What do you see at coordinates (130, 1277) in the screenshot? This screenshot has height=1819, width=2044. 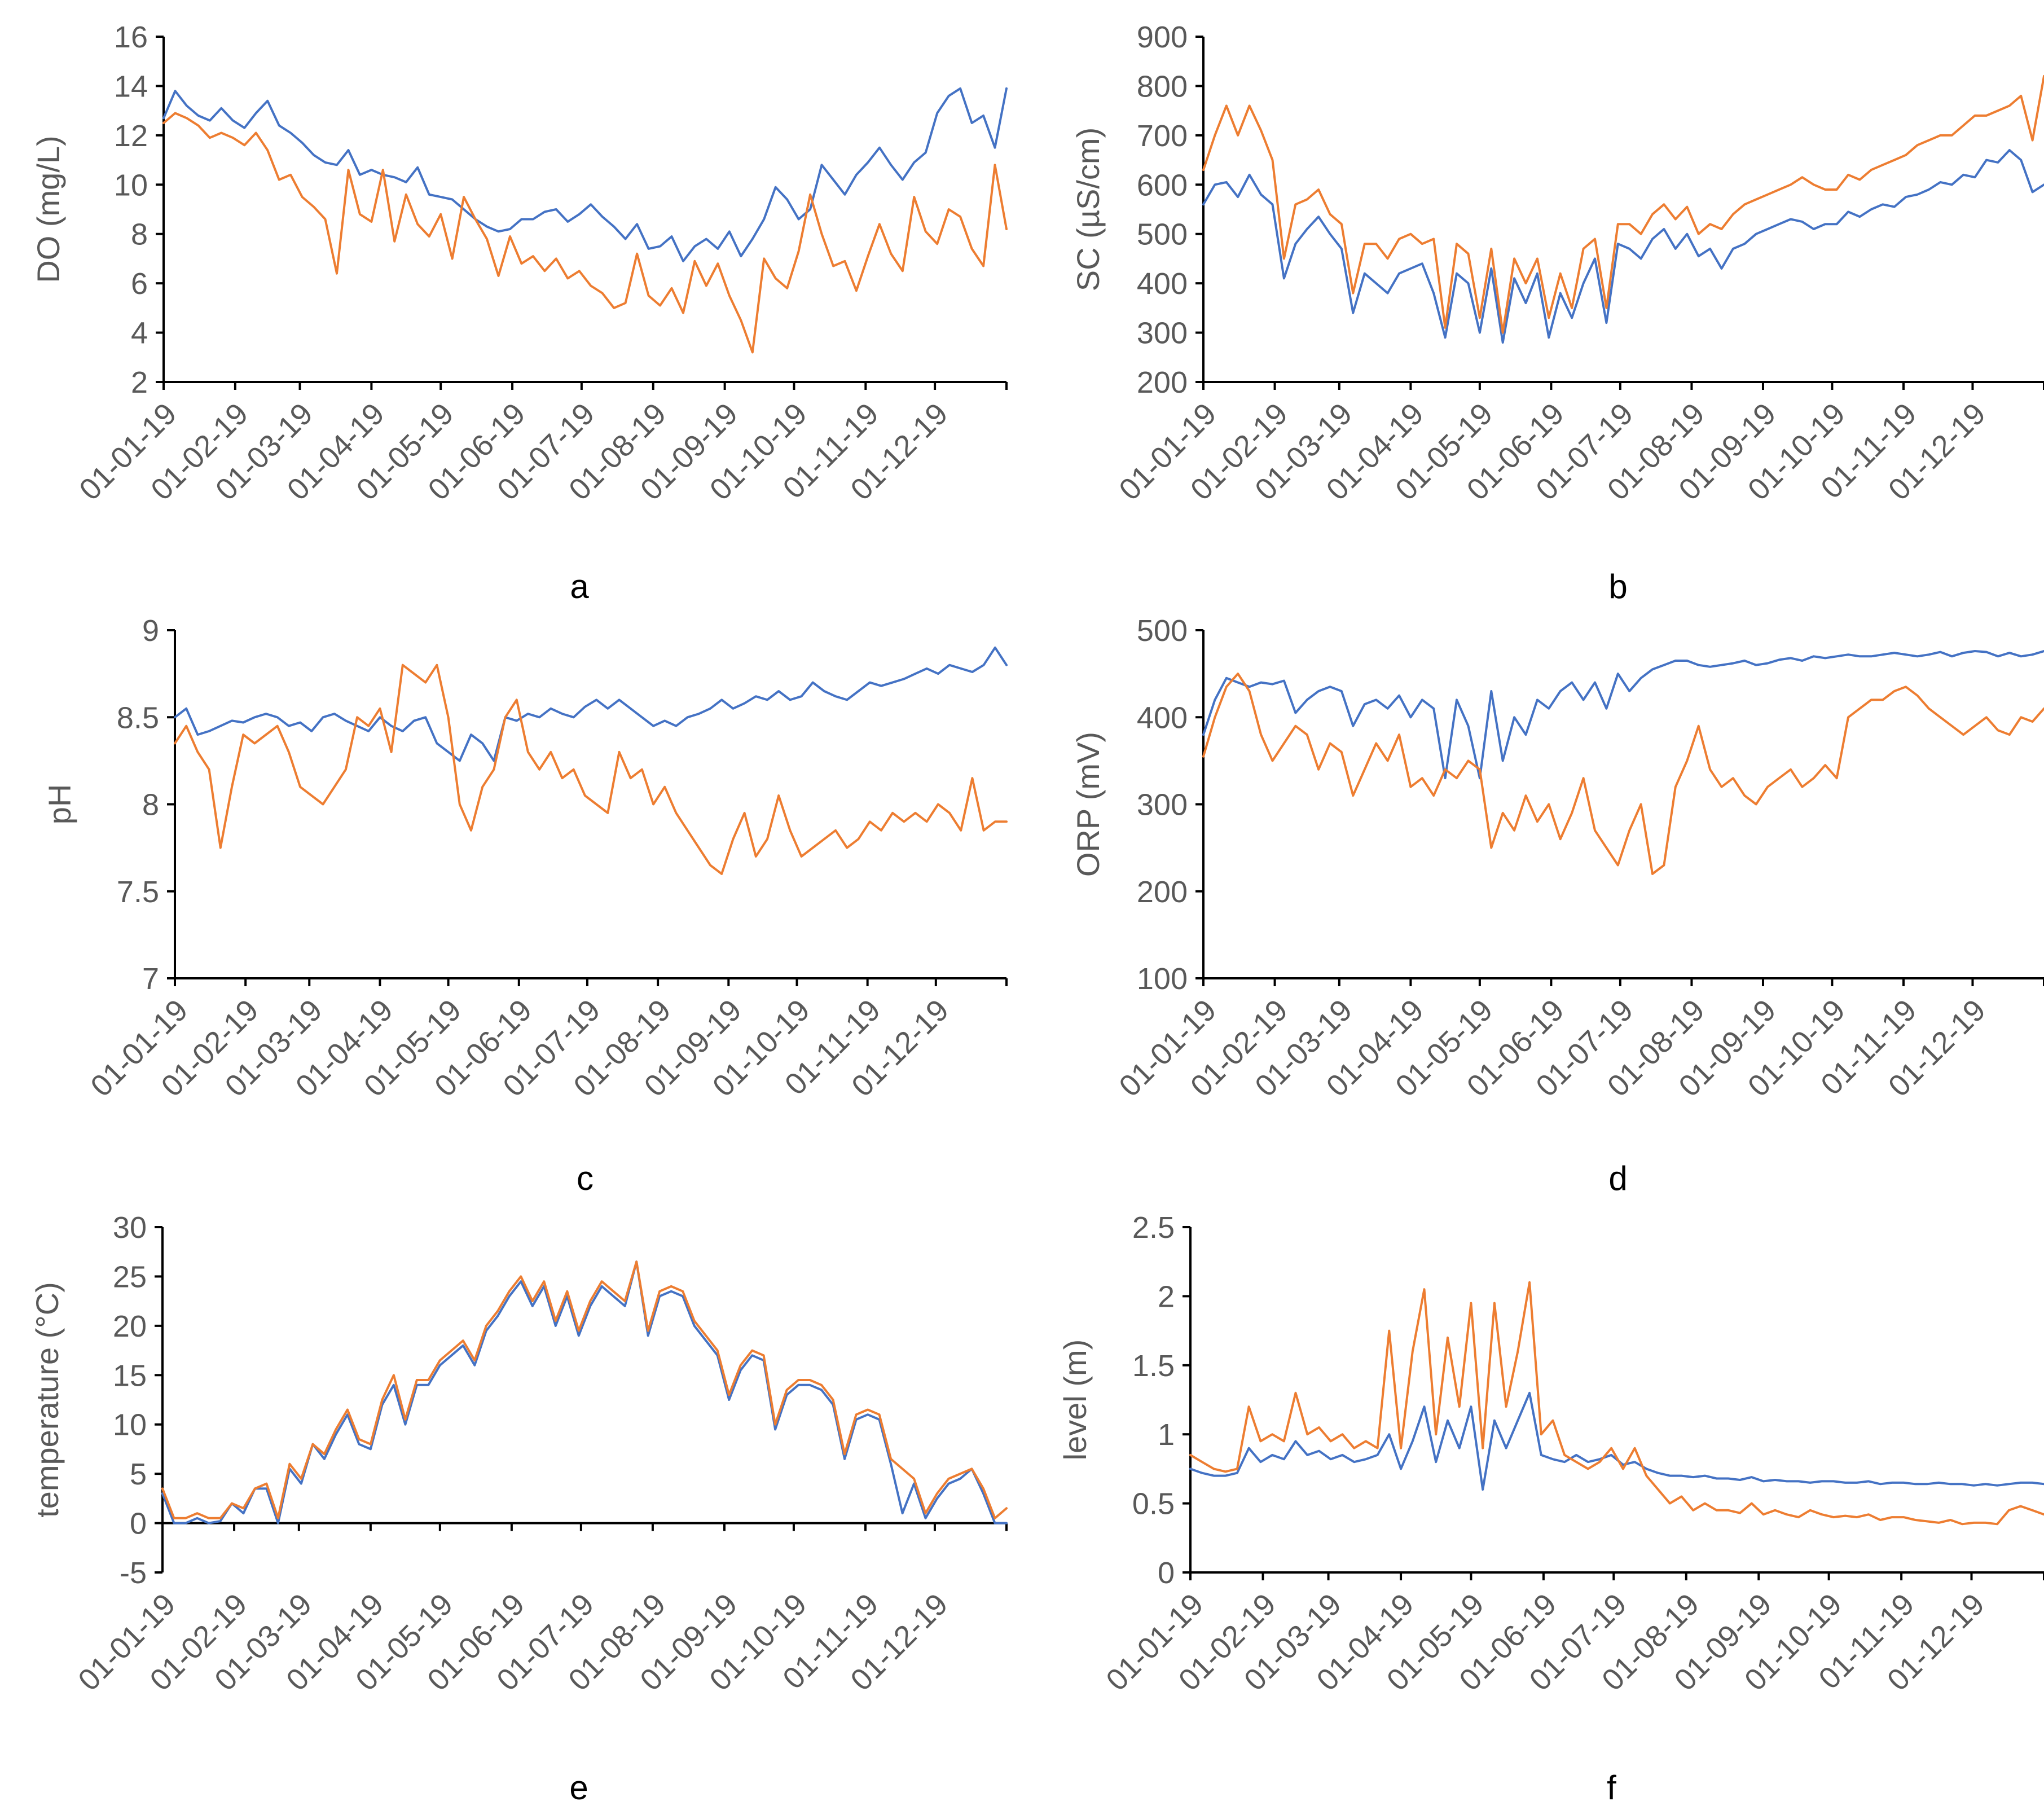 I see `y-tick-label: 25` at bounding box center [130, 1277].